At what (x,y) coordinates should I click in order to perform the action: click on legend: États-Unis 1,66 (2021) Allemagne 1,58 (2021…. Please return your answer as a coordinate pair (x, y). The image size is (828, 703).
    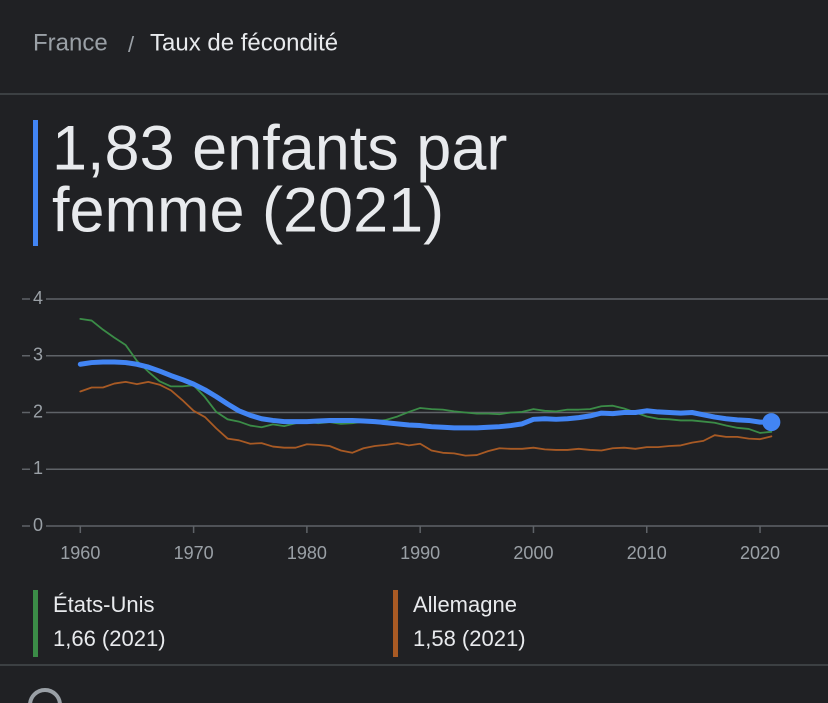
    Looking at the image, I should click on (279, 623).